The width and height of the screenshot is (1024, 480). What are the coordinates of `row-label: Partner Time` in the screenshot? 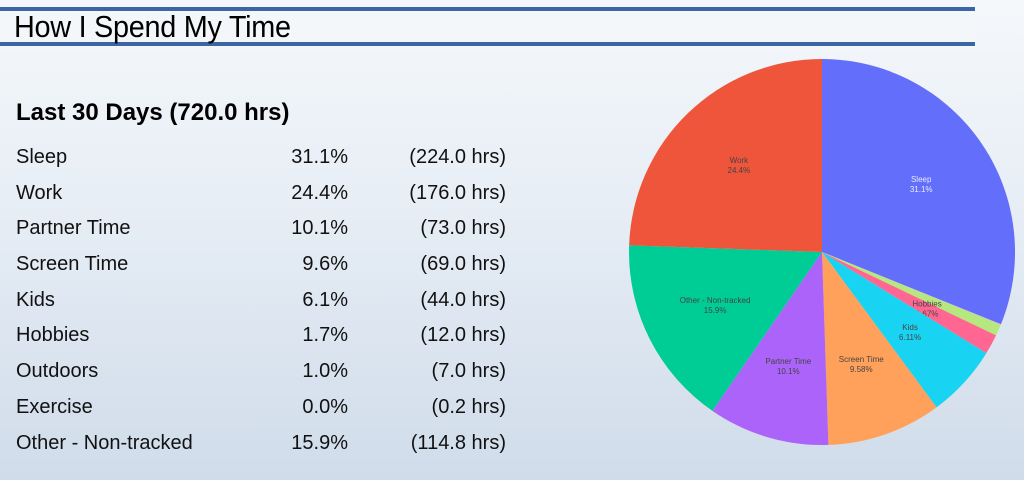 It's located at (73, 228).